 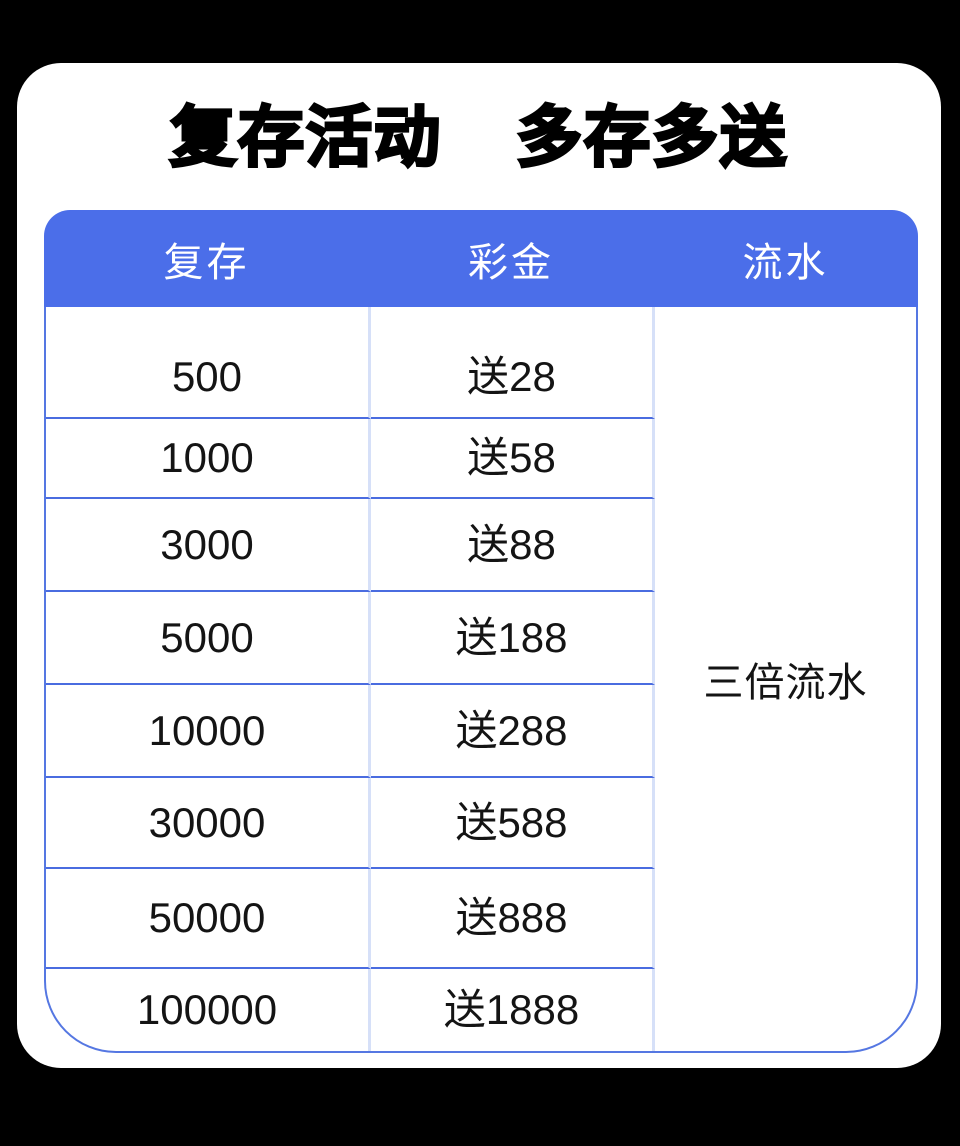 I want to click on table-cell-deposit: 3000, so click(x=208, y=545).